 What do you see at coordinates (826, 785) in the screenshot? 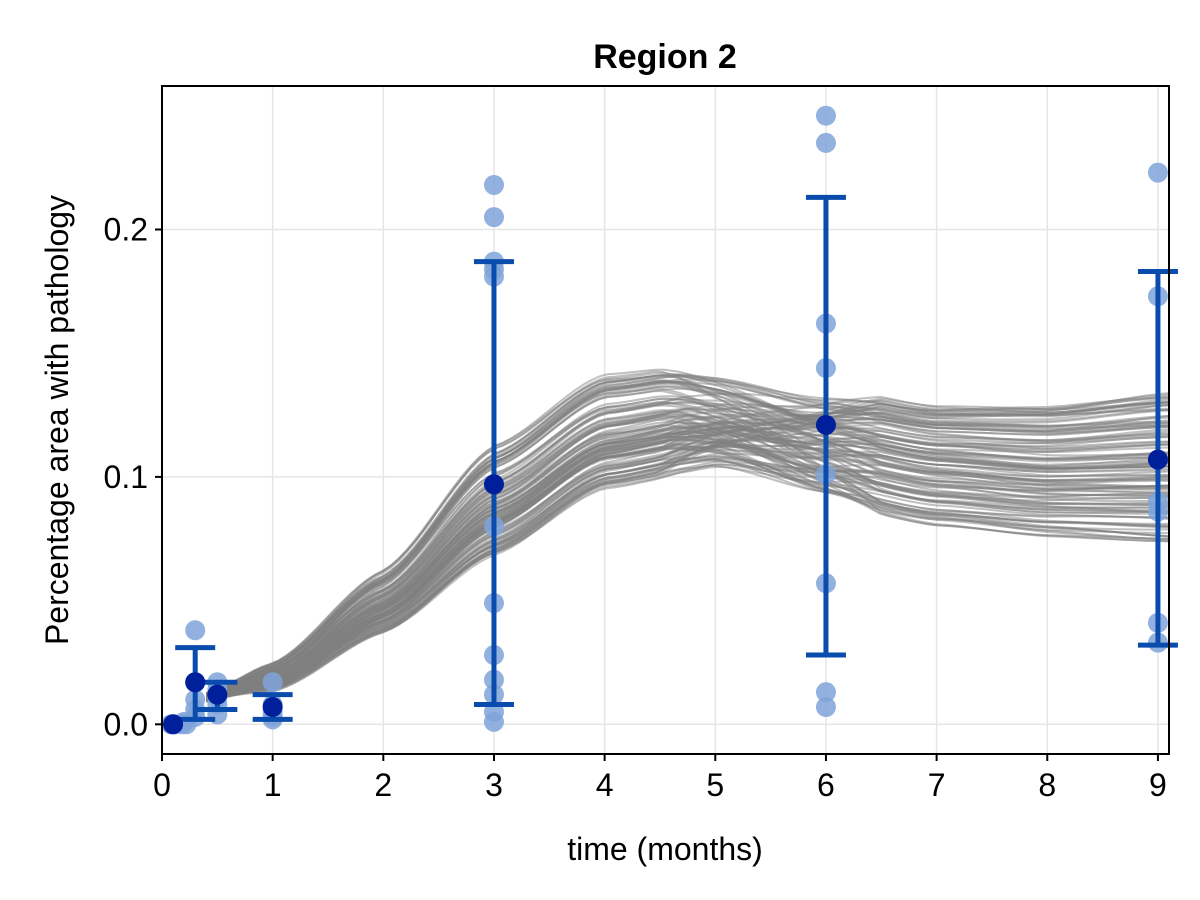
I see `x-tick-label: 6` at bounding box center [826, 785].